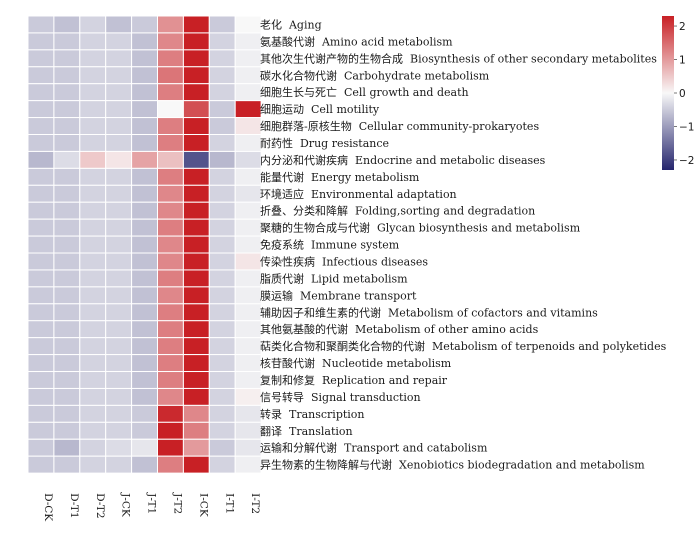 This screenshot has width=700, height=538. Describe the element at coordinates (682, 61) in the screenshot. I see `colorbar-tick-label: 1` at that location.